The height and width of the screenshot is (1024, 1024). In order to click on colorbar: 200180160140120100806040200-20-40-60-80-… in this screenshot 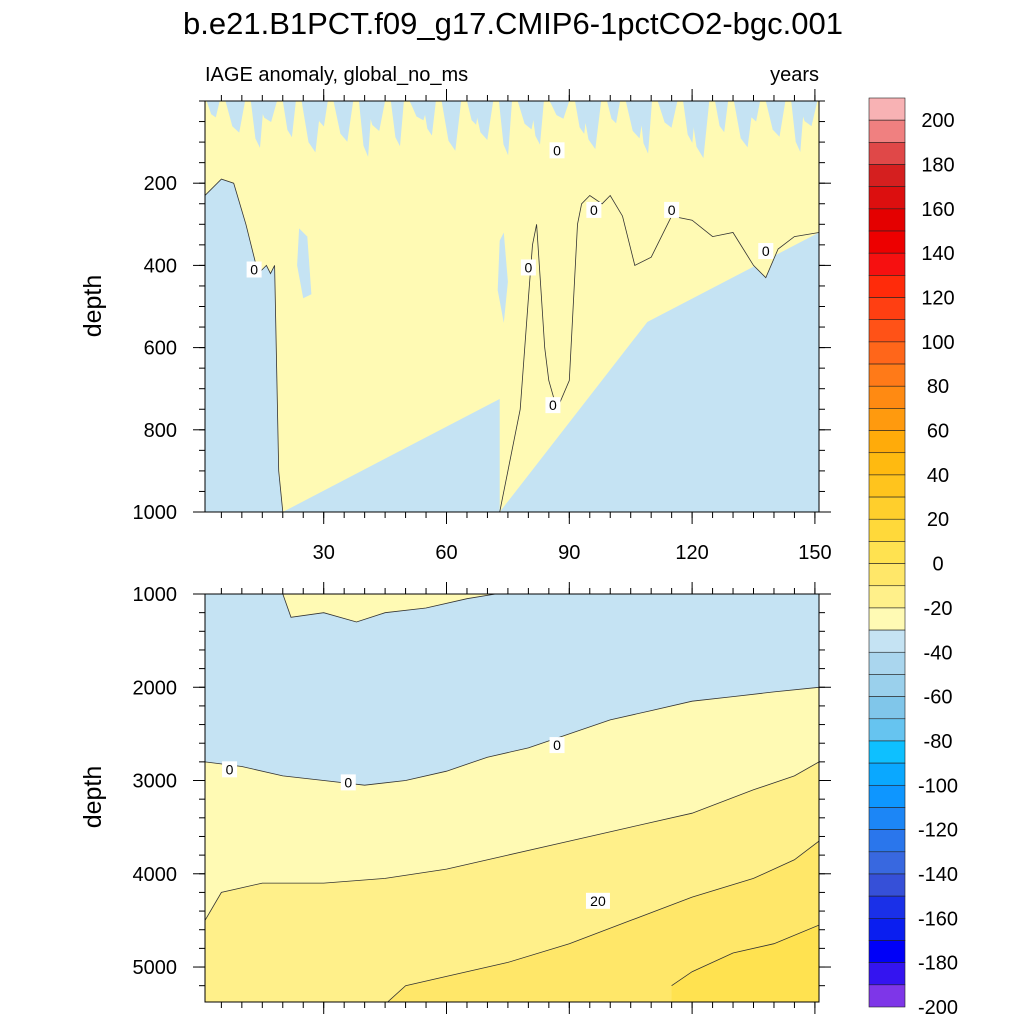, I will do `click(913, 558)`.